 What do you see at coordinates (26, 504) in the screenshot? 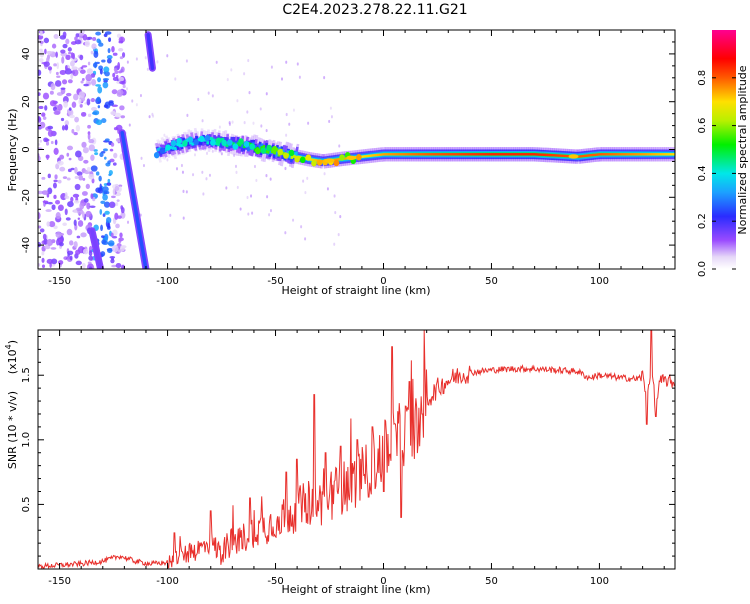
I see `y-tick-label: 0.5` at bounding box center [26, 504].